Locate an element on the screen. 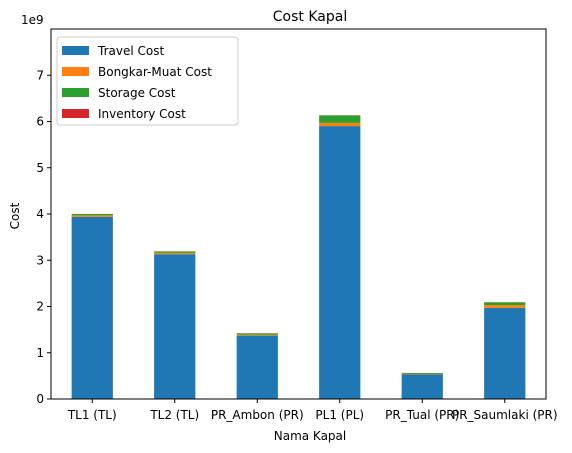 The image size is (572, 453). y-tick-label-1: 1 is located at coordinates (40, 353).